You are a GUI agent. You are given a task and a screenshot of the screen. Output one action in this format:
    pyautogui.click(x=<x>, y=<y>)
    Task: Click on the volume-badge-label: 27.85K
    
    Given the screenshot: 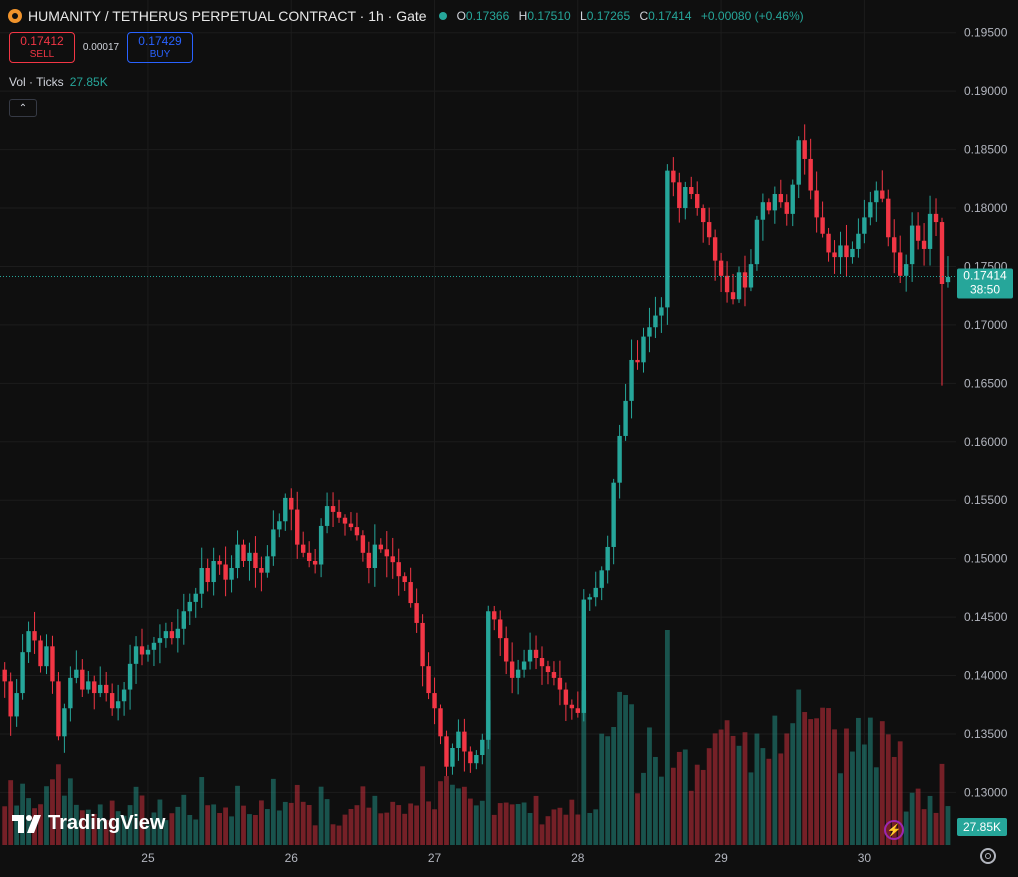 What is the action you would take?
    pyautogui.click(x=982, y=827)
    